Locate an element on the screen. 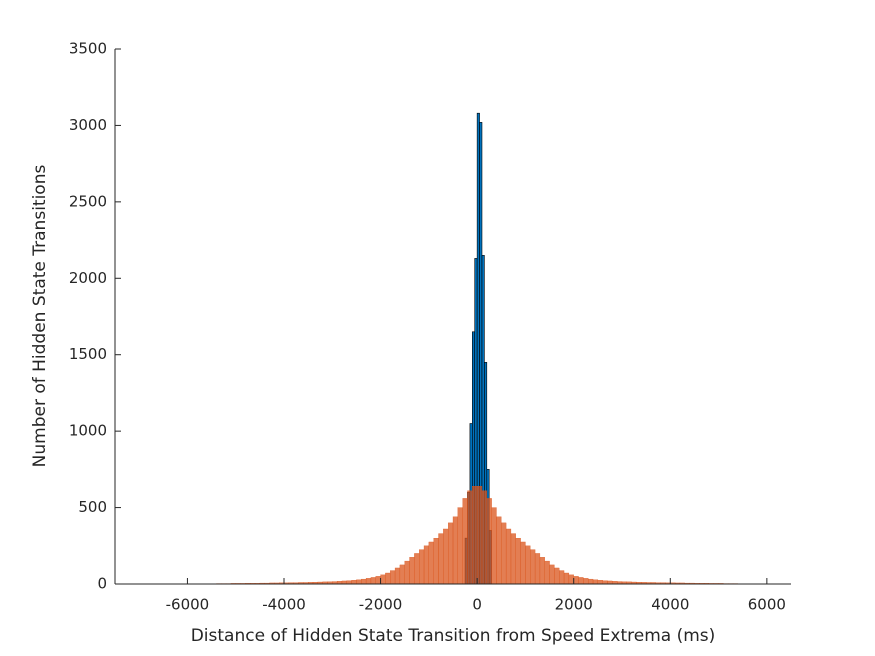 Image resolution: width=875 pixels, height=656 pixels. y-axis-label: Number of Hidden State Transitions is located at coordinates (40, 316).